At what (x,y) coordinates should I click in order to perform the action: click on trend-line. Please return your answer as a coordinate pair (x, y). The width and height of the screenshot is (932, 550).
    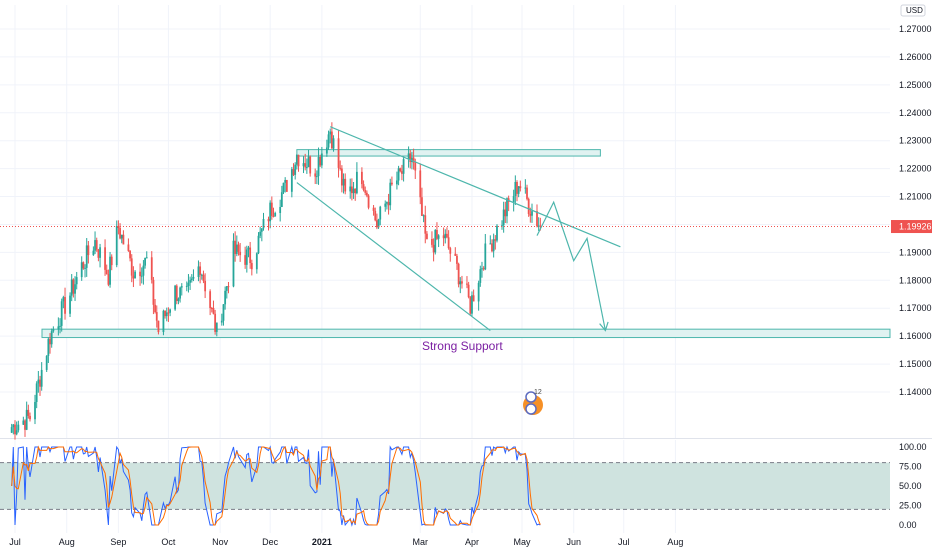
    Looking at the image, I should click on (475, 187).